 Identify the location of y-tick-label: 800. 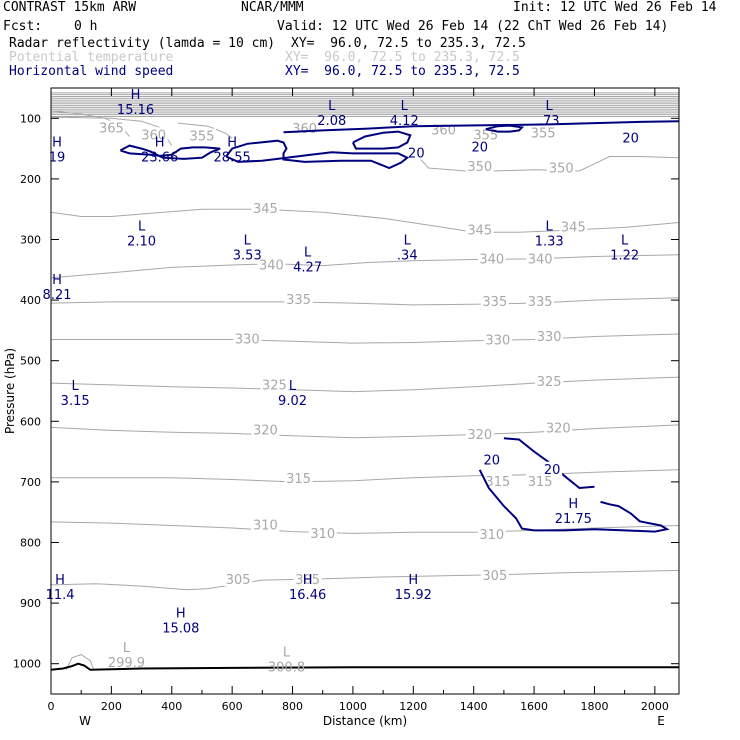
(30, 543).